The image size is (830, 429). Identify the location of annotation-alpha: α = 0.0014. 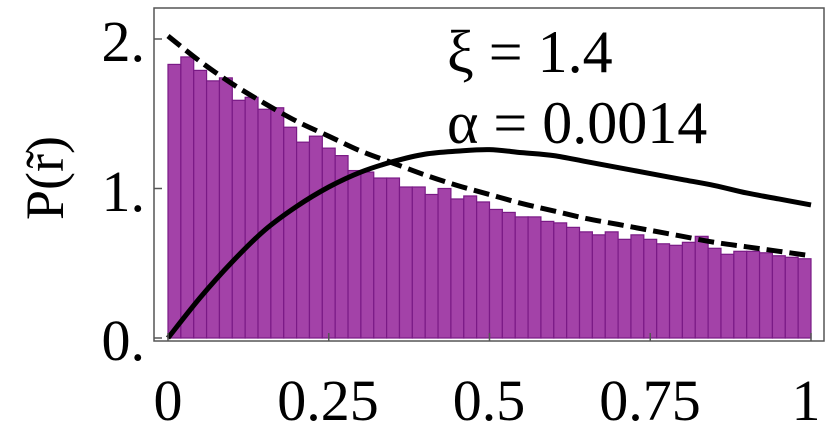
(577, 123).